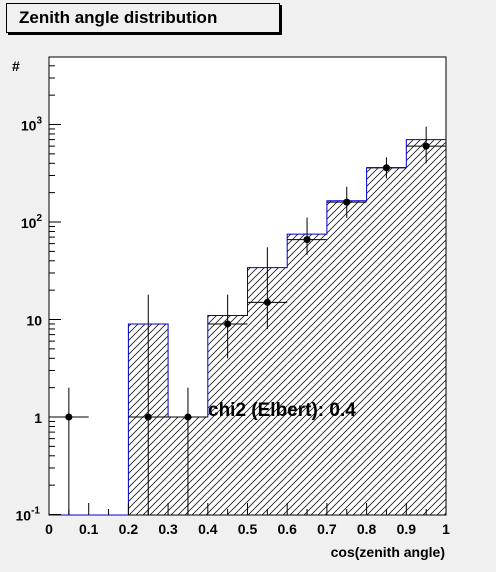 This screenshot has width=496, height=572. I want to click on y-tick-label: 10², so click(32, 222).